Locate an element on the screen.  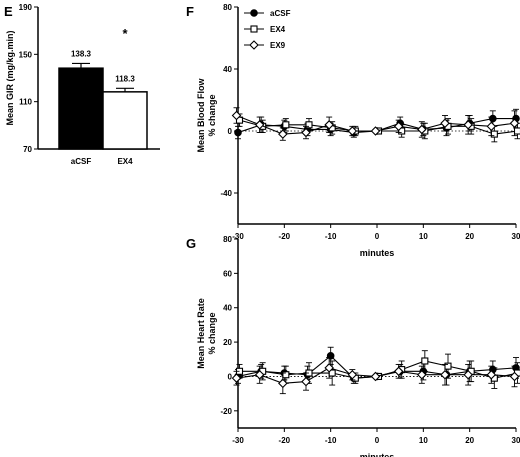
category-label: aCSF is located at coordinates (81, 161).